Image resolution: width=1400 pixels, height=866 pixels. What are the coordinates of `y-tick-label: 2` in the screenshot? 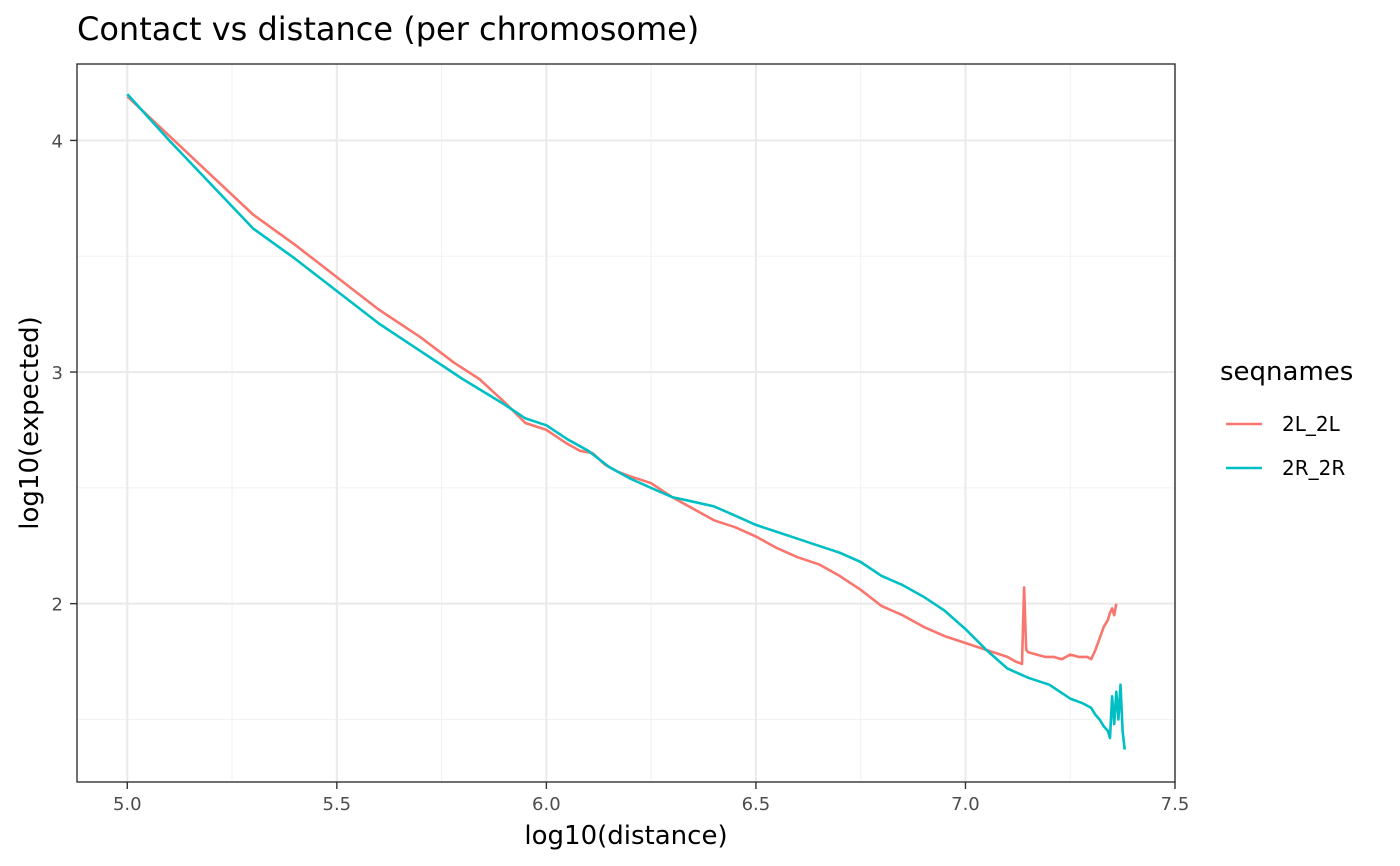 It's located at (57, 605).